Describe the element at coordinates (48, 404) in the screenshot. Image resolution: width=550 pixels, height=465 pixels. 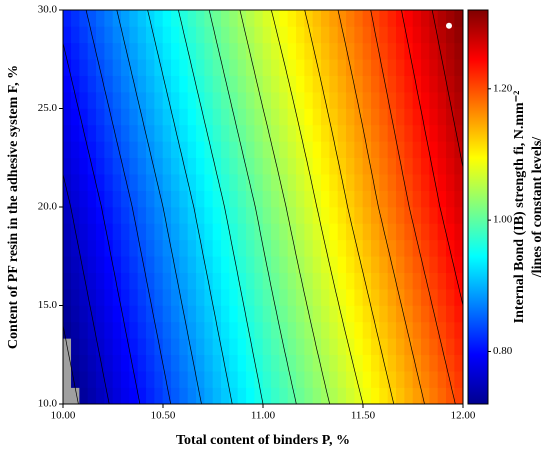
I see `y-tick-label: 10.0` at that location.